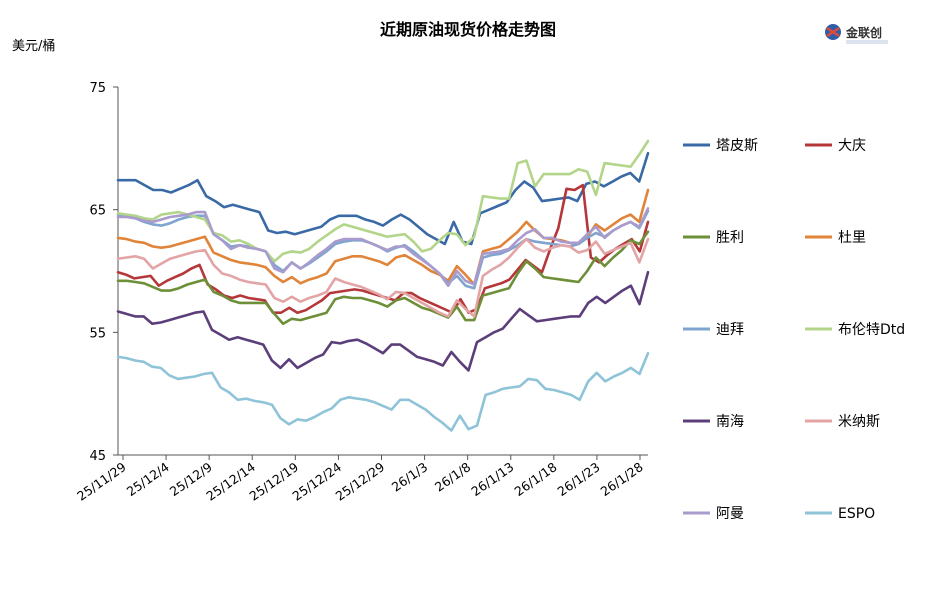  What do you see at coordinates (852, 238) in the screenshot?
I see `legend-label: 杜里` at bounding box center [852, 238].